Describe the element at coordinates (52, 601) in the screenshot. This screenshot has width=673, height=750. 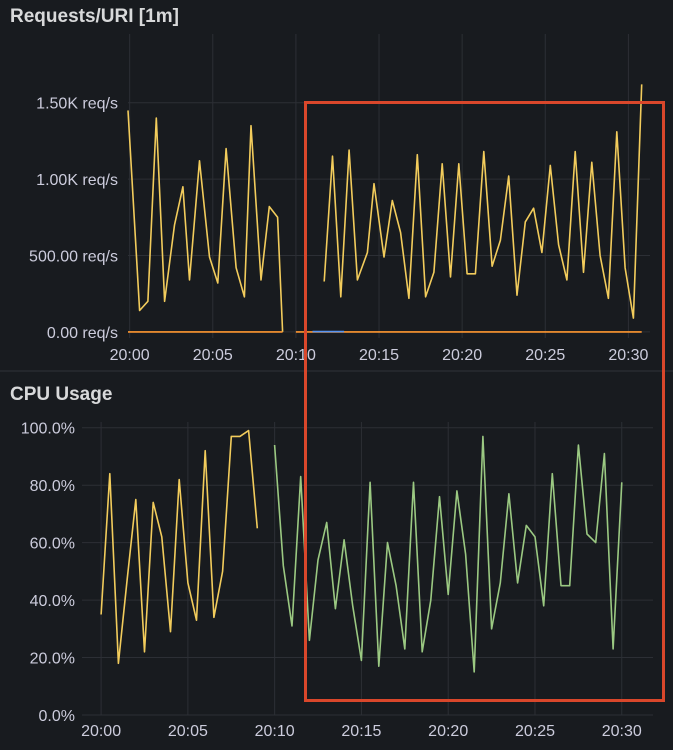
I see `y-tick-label: 40.0%` at that location.